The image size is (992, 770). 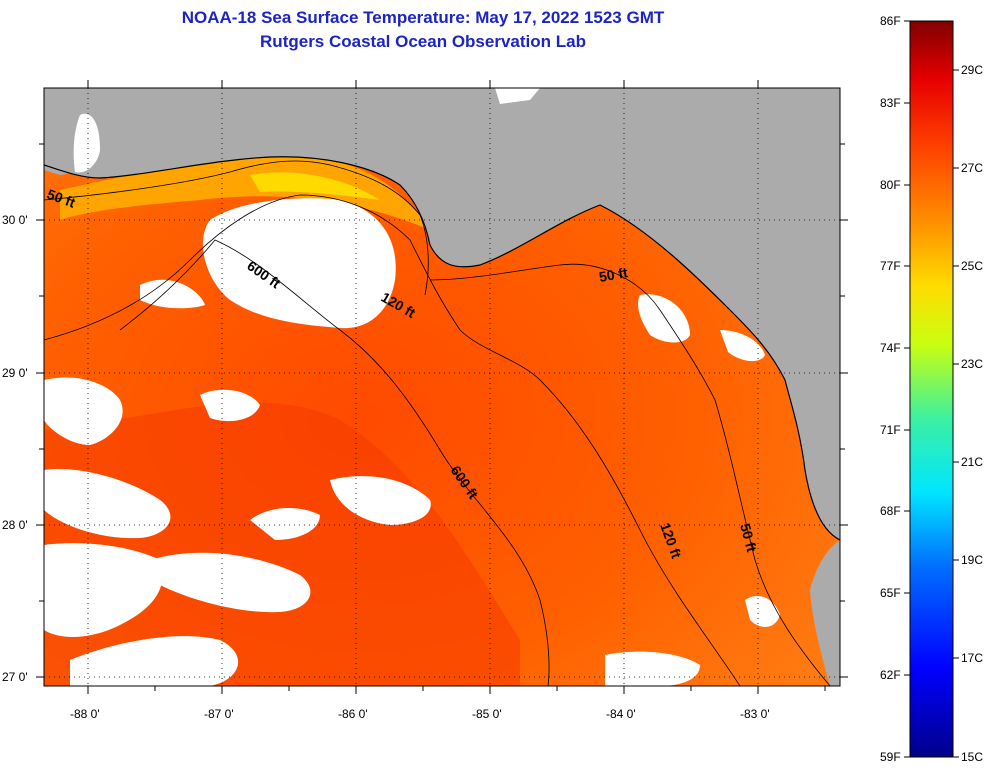 What do you see at coordinates (890, 675) in the screenshot?
I see `cbar-f-62: 62F` at bounding box center [890, 675].